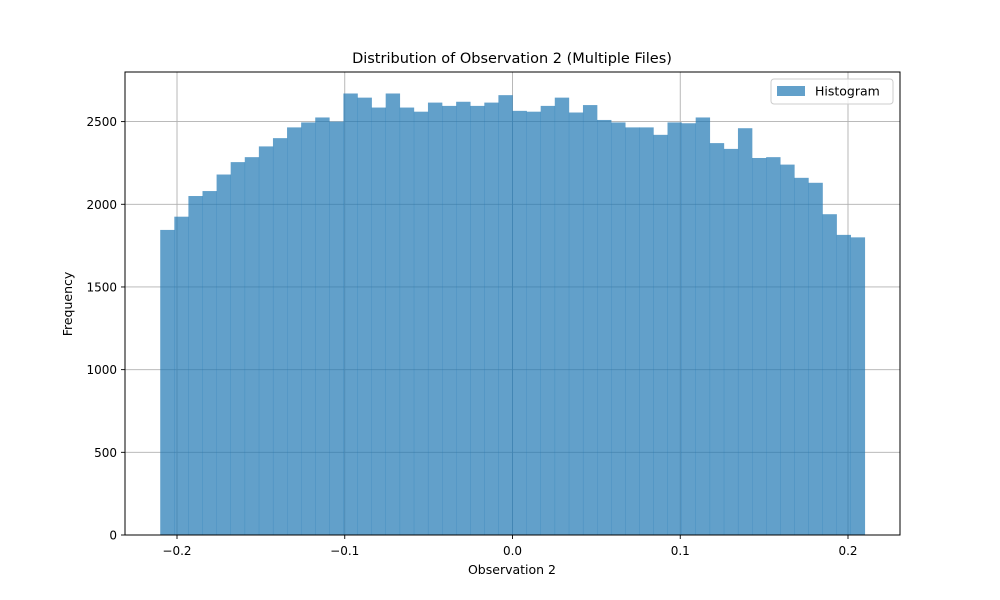 The height and width of the screenshot is (600, 1000). Describe the element at coordinates (847, 91) in the screenshot. I see `legend-label: Histogram` at that location.